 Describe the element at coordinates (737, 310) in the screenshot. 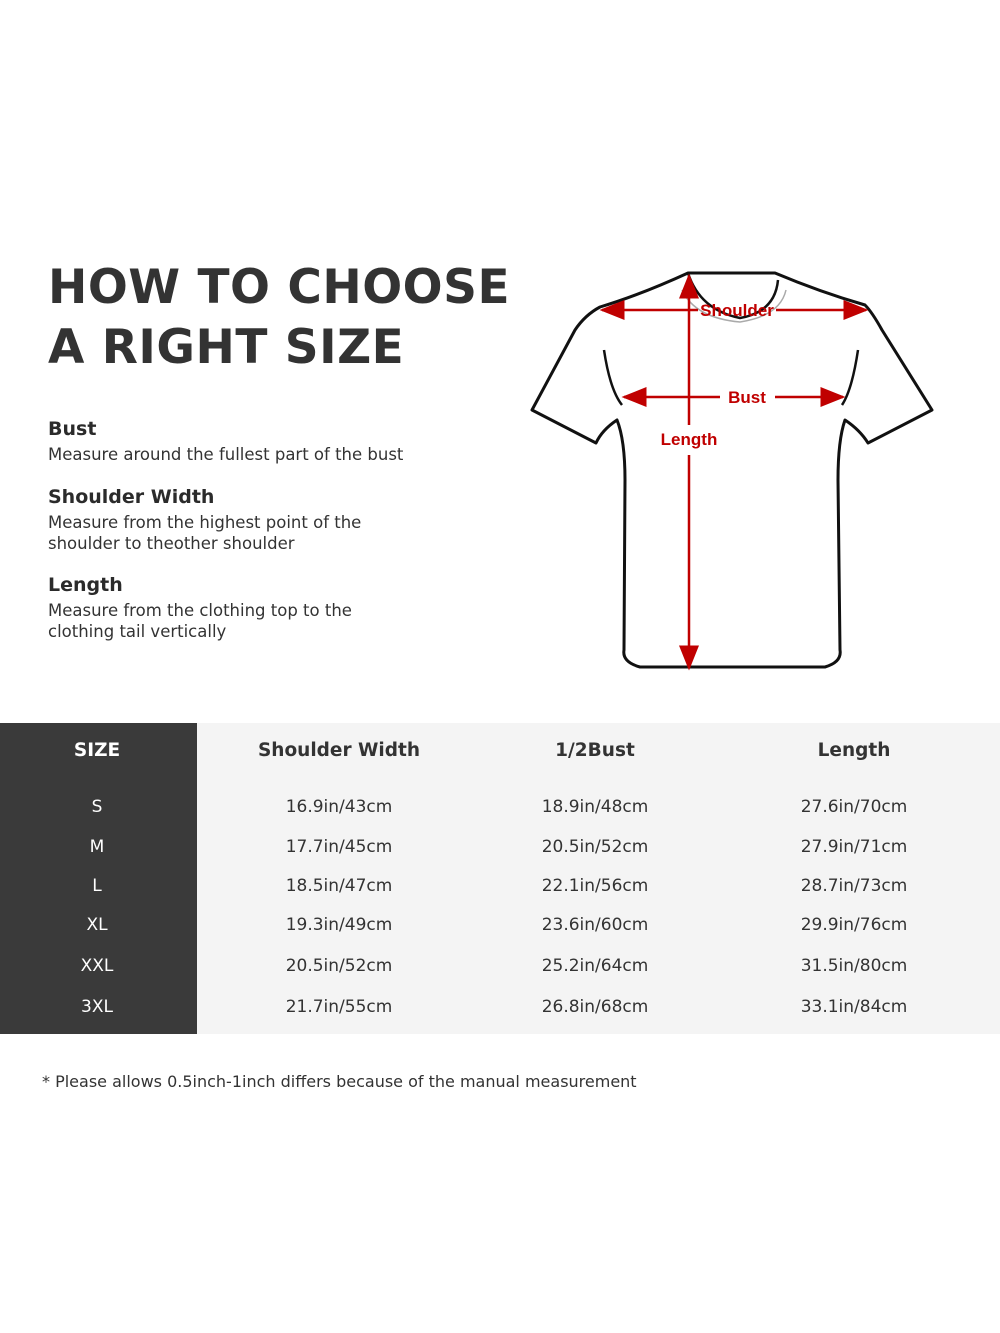

I see `shoulder-label: Shoulder` at that location.